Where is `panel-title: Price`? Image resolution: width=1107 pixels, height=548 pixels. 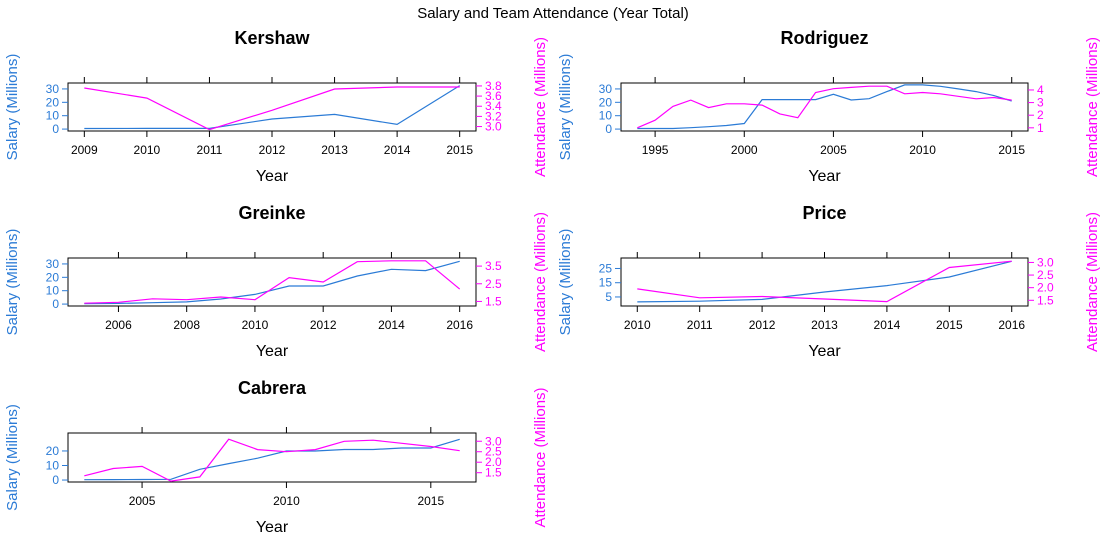 panel-title: Price is located at coordinates (824, 213).